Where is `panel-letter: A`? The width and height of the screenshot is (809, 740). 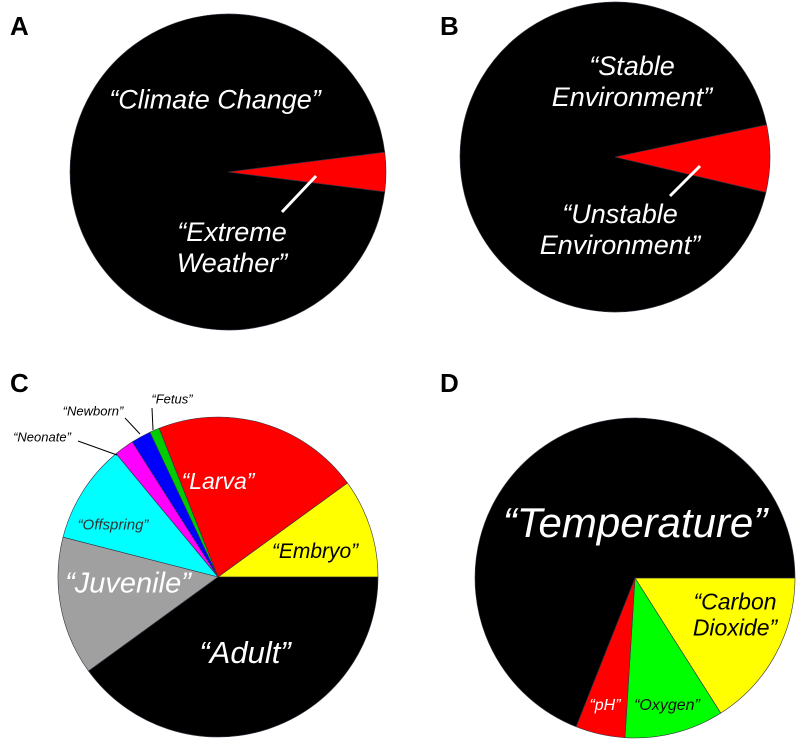 panel-letter: A is located at coordinates (19, 26).